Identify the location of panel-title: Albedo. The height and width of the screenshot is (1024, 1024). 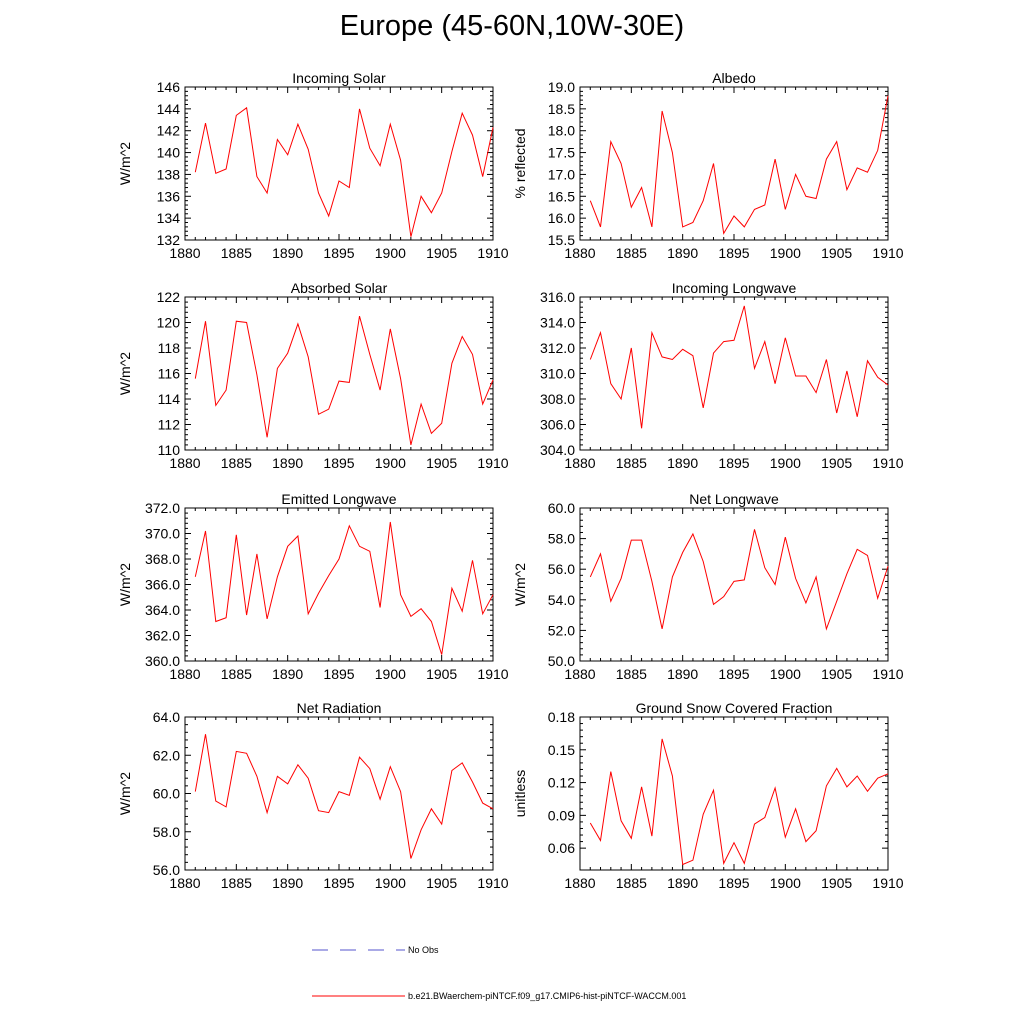
(734, 78).